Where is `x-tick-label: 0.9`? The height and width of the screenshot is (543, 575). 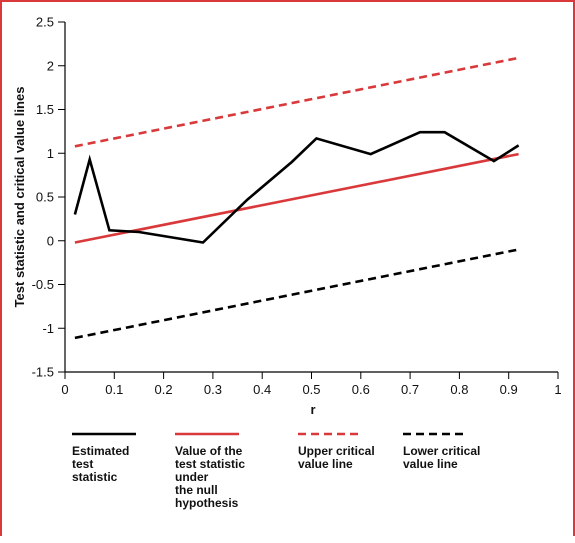 x-tick-label: 0.9 is located at coordinates (509, 389).